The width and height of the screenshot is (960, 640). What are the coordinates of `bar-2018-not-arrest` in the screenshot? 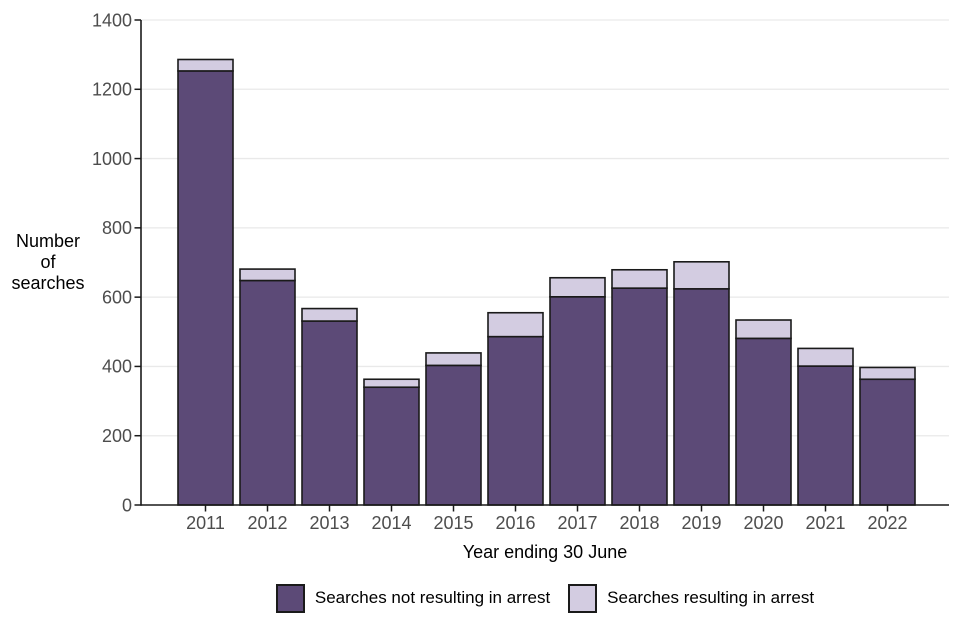 It's located at (639, 396).